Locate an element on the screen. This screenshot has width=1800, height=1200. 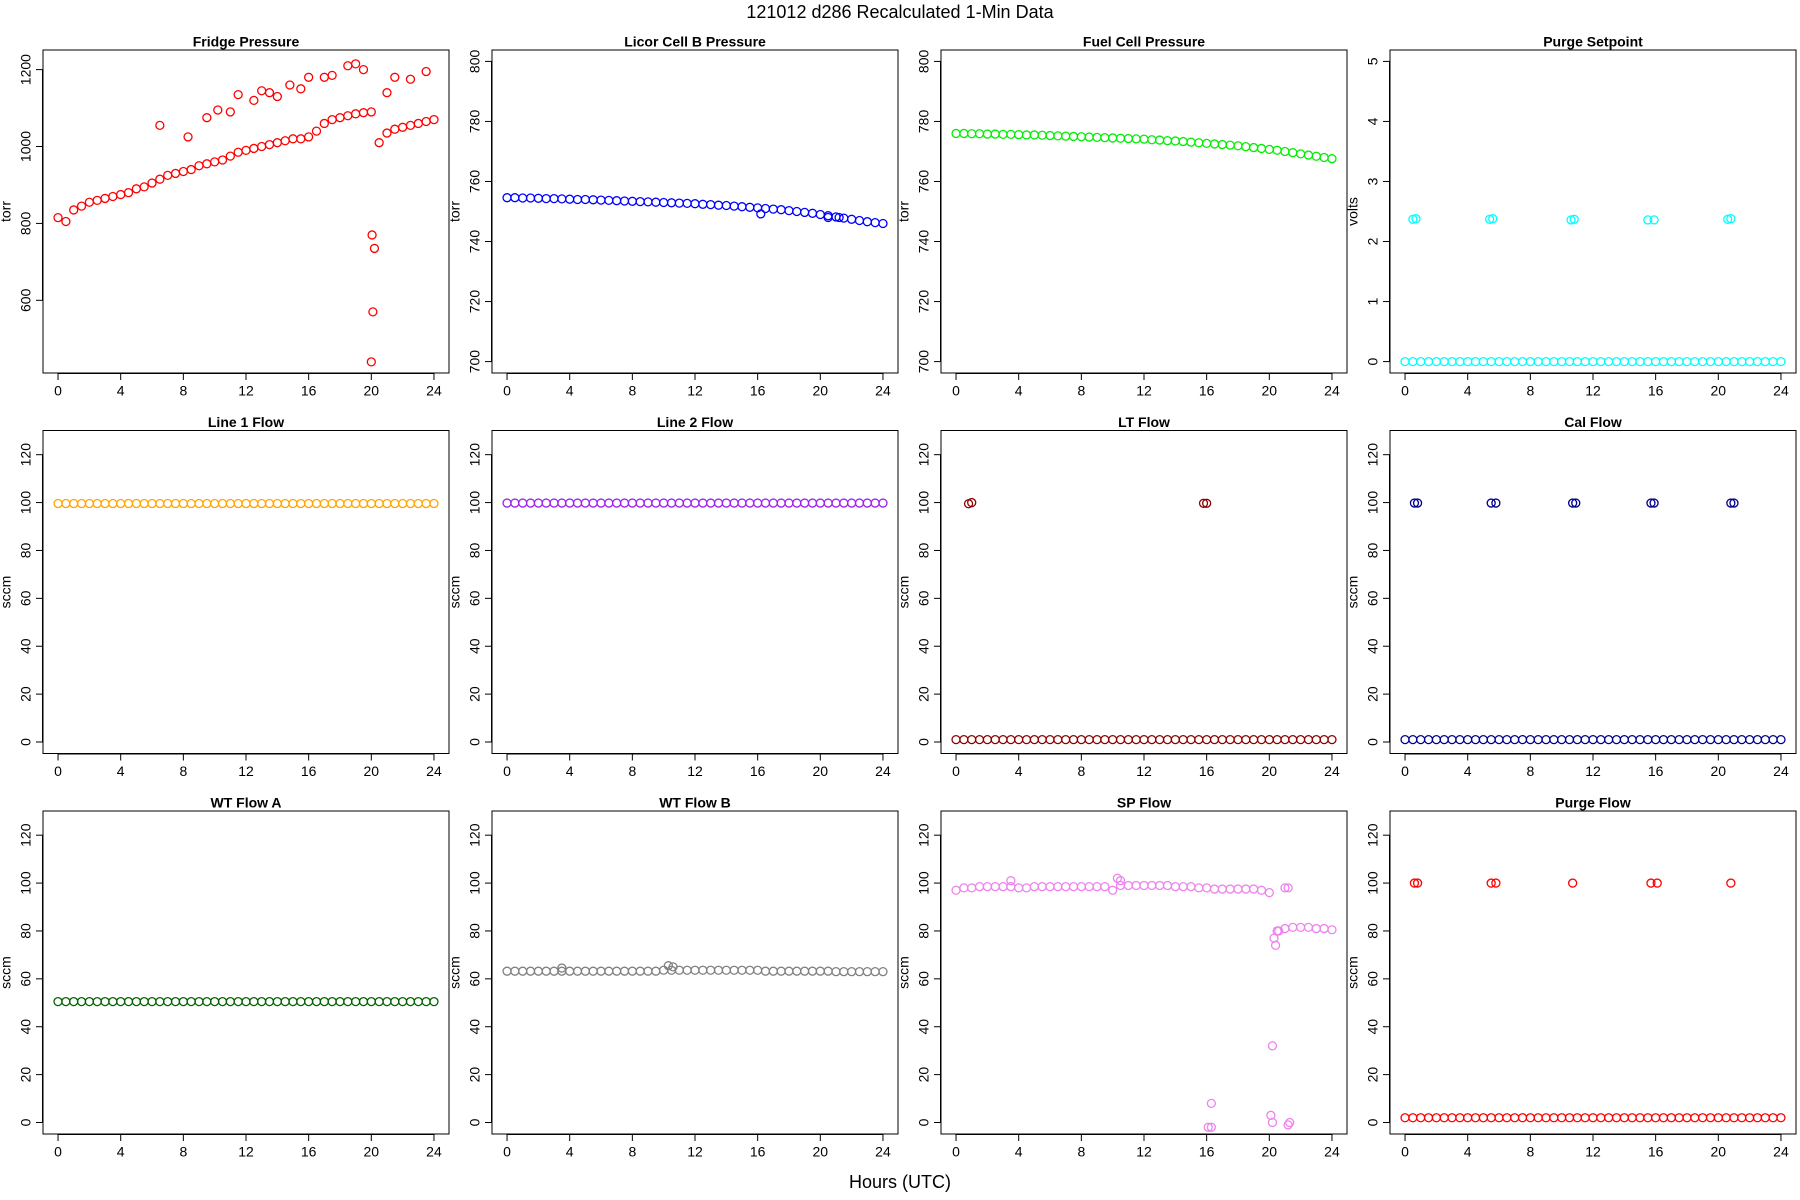
y-tick-label: 600 is located at coordinates (26, 300).